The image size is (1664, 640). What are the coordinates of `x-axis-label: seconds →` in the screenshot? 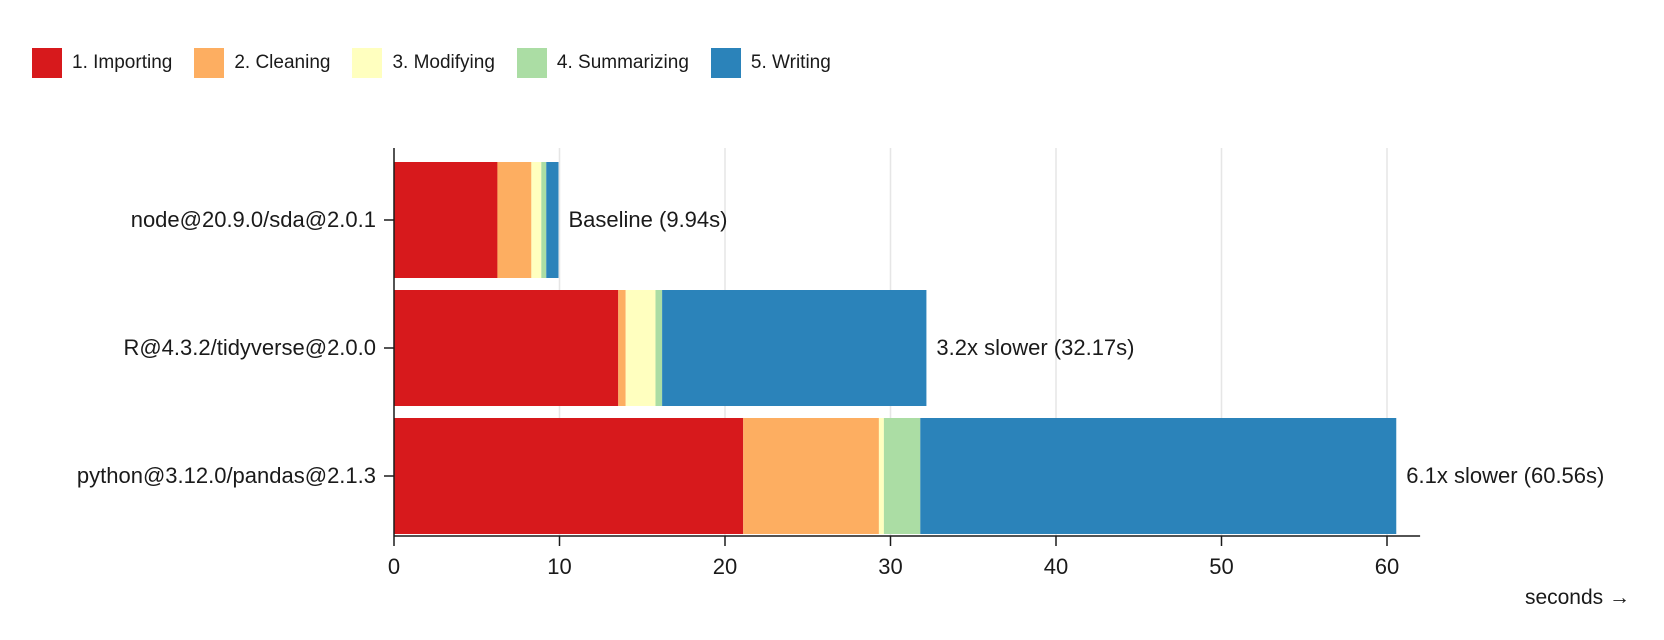 It's located at (1577, 597).